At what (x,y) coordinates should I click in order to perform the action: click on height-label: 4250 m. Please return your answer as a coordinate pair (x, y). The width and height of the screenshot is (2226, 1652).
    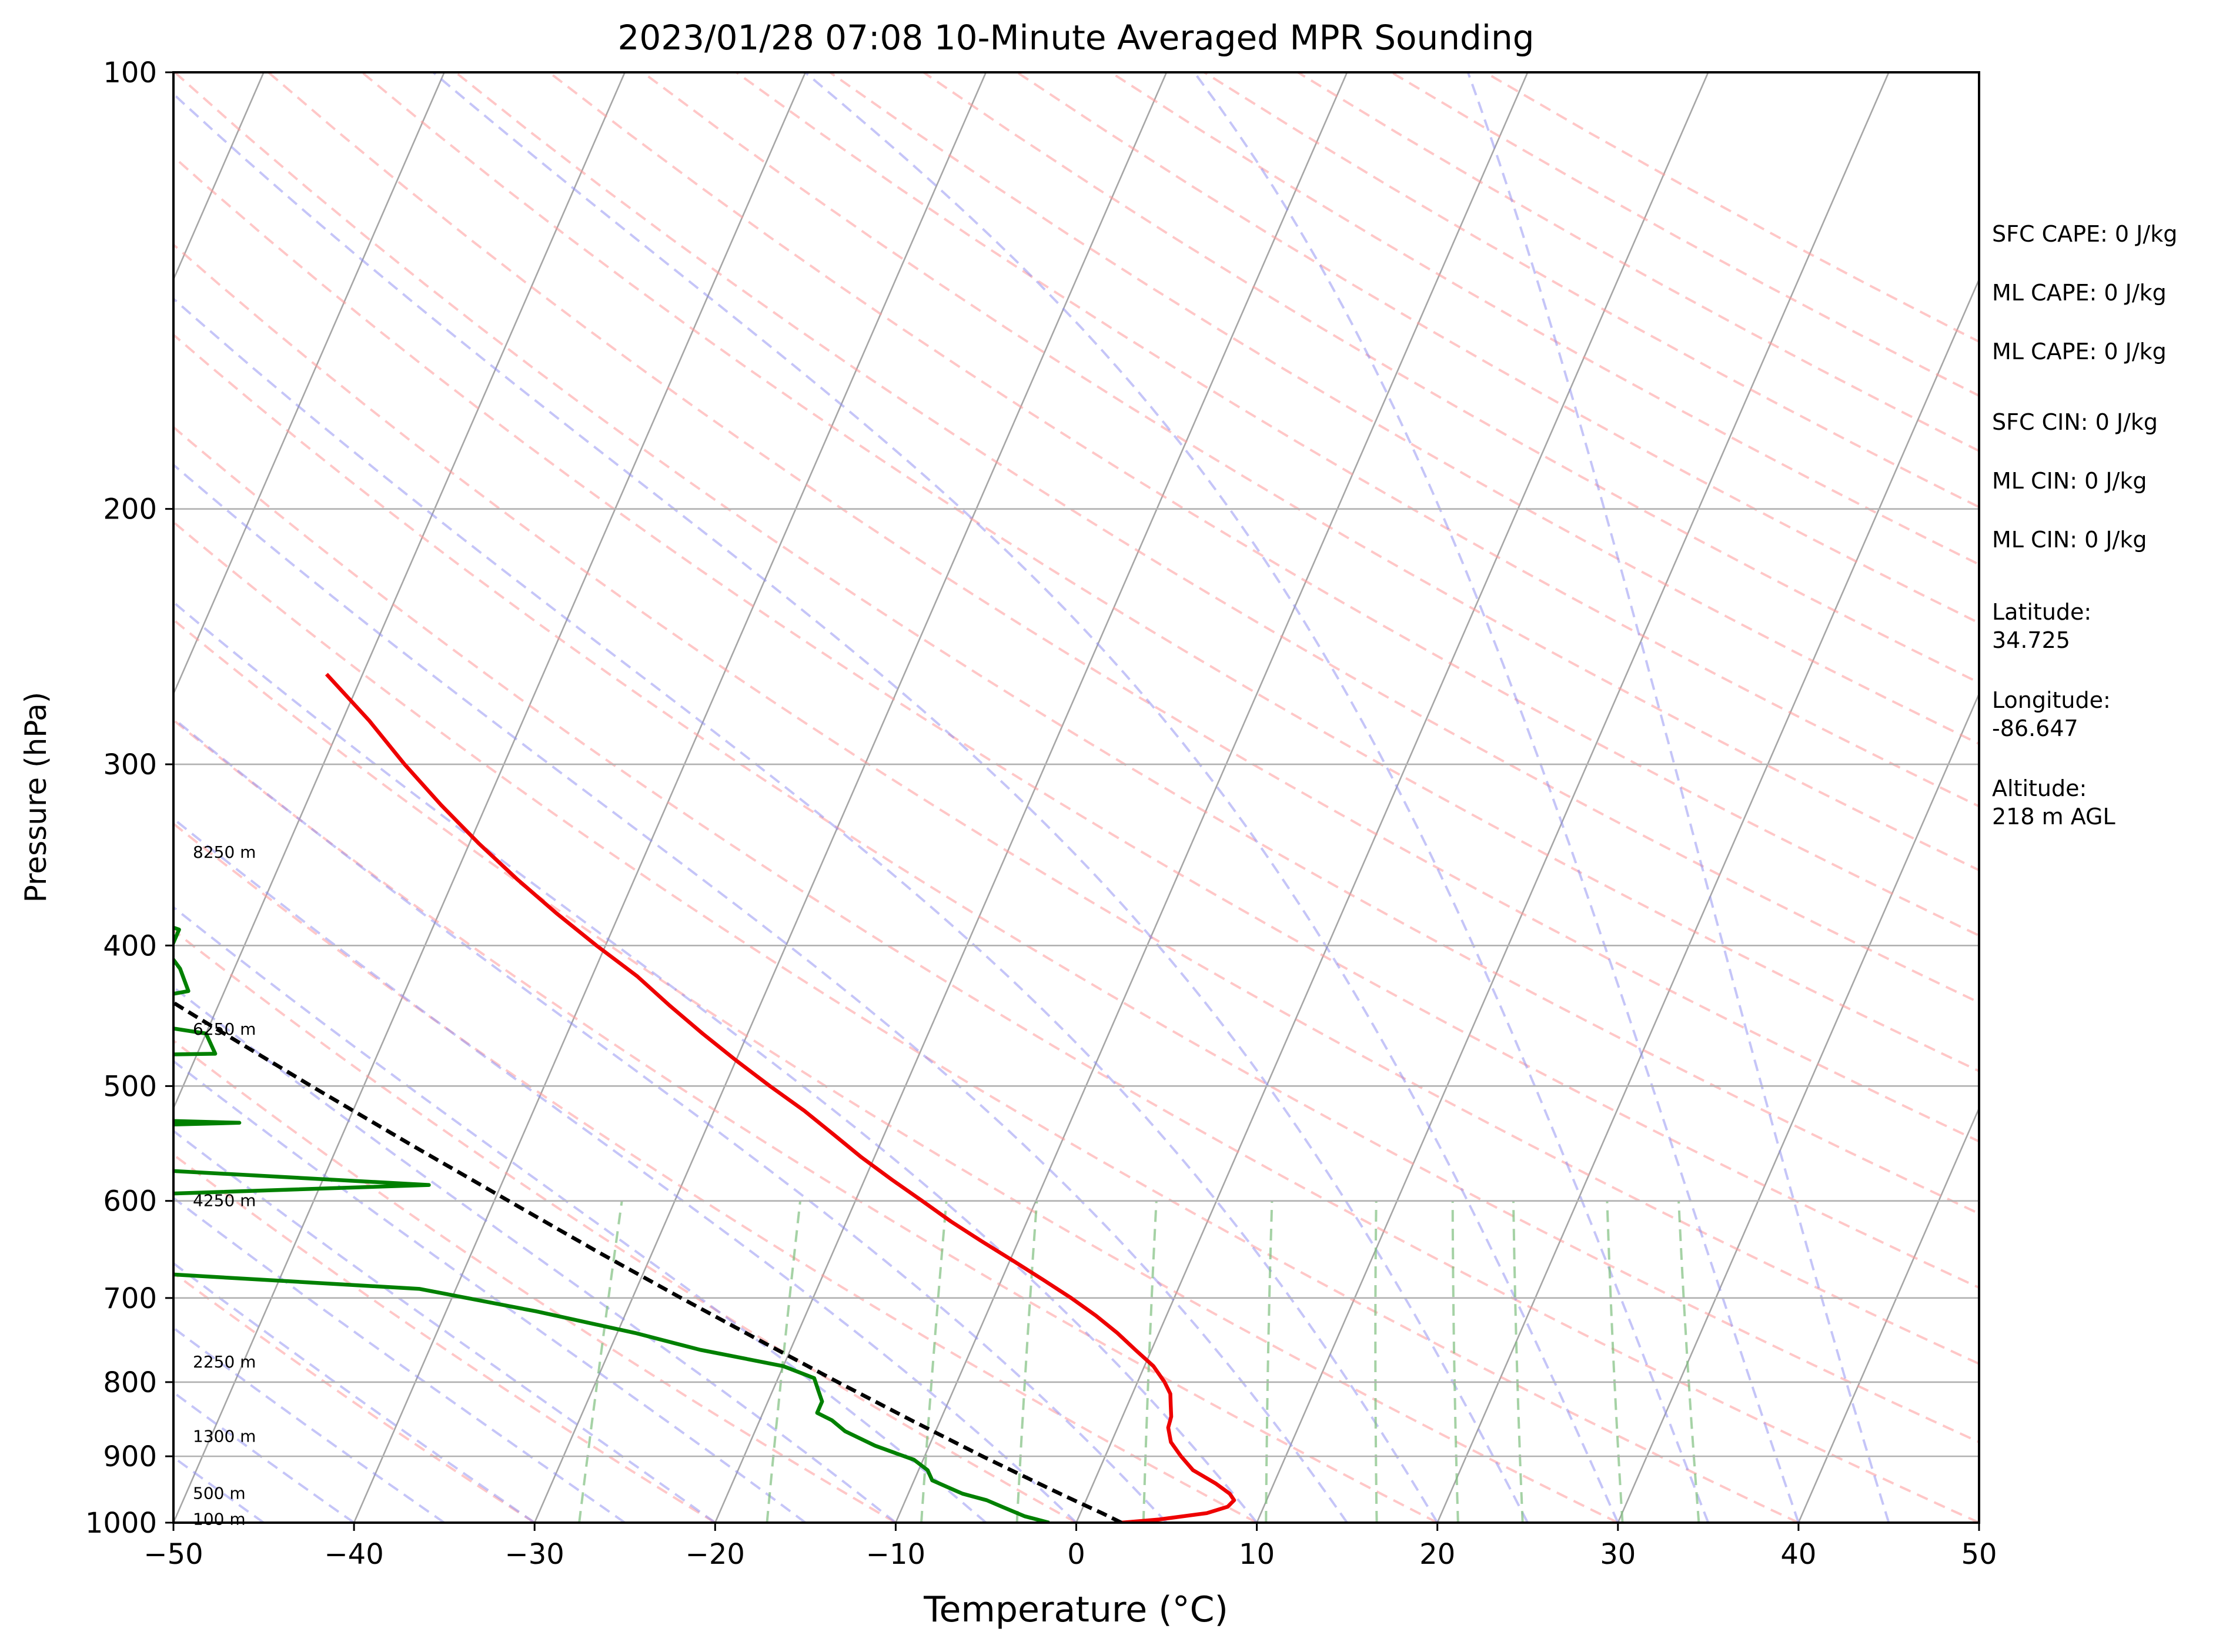
    Looking at the image, I should click on (224, 1200).